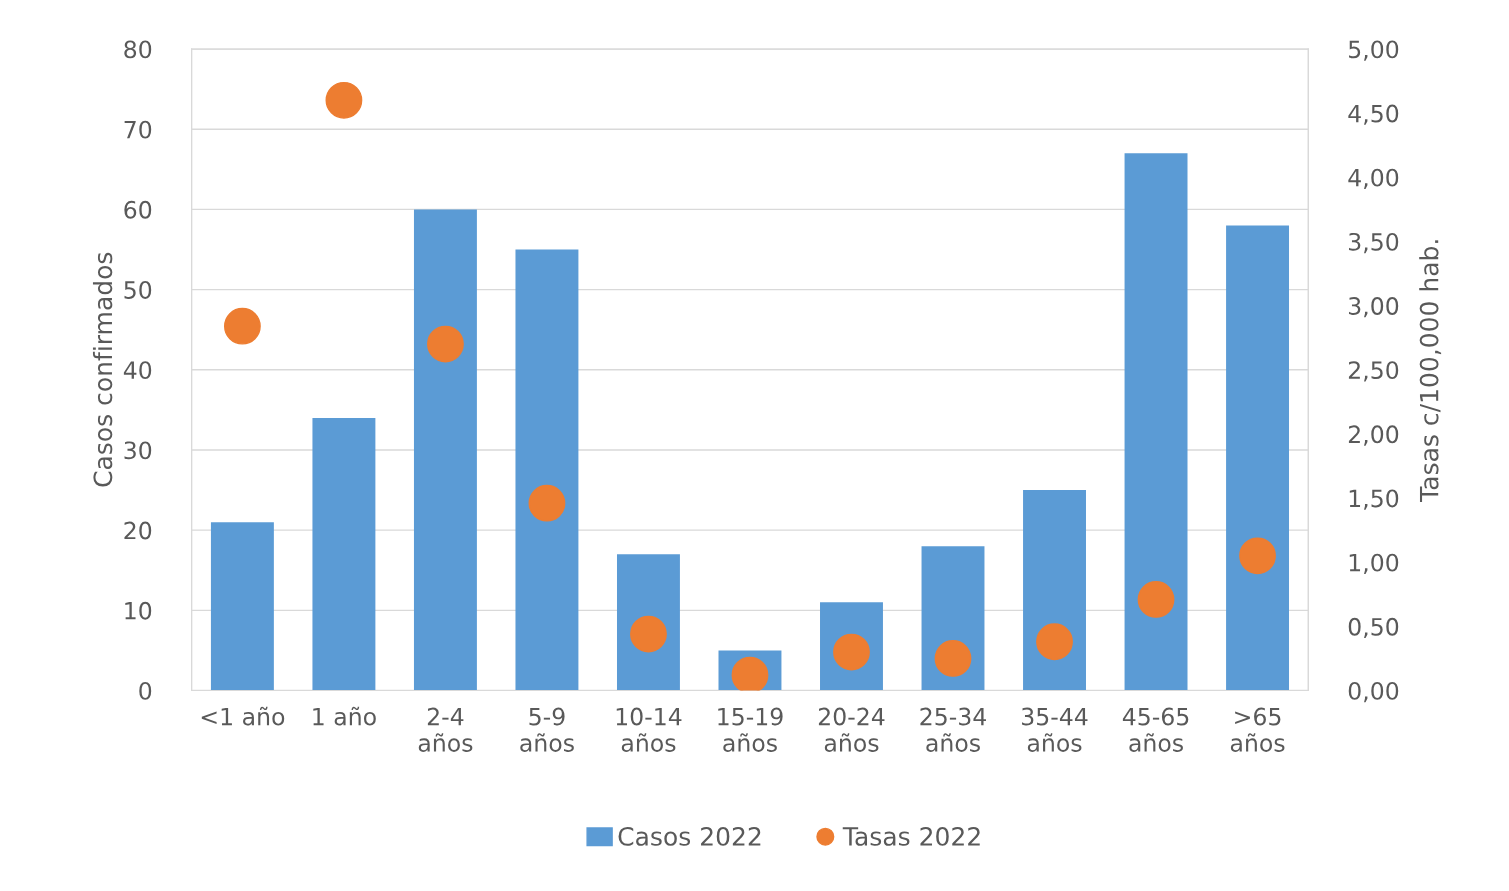 The height and width of the screenshot is (891, 1509). Describe the element at coordinates (1373, 114) in the screenshot. I see `y2-tick-label: 4,50` at that location.